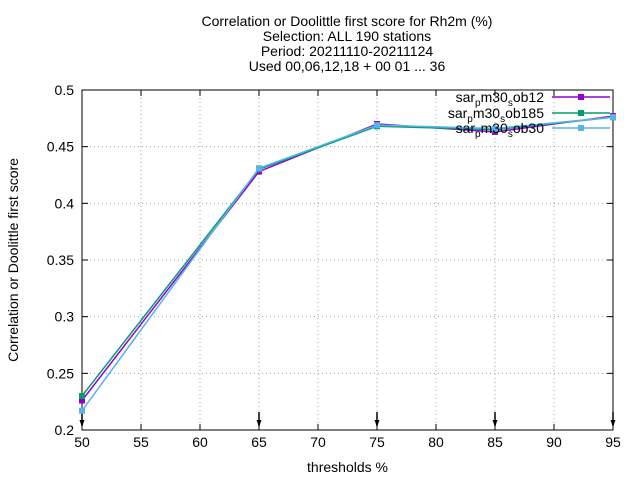 This screenshot has width=640, height=480. Describe the element at coordinates (436, 442) in the screenshot. I see `x-tick-label: 80` at that location.